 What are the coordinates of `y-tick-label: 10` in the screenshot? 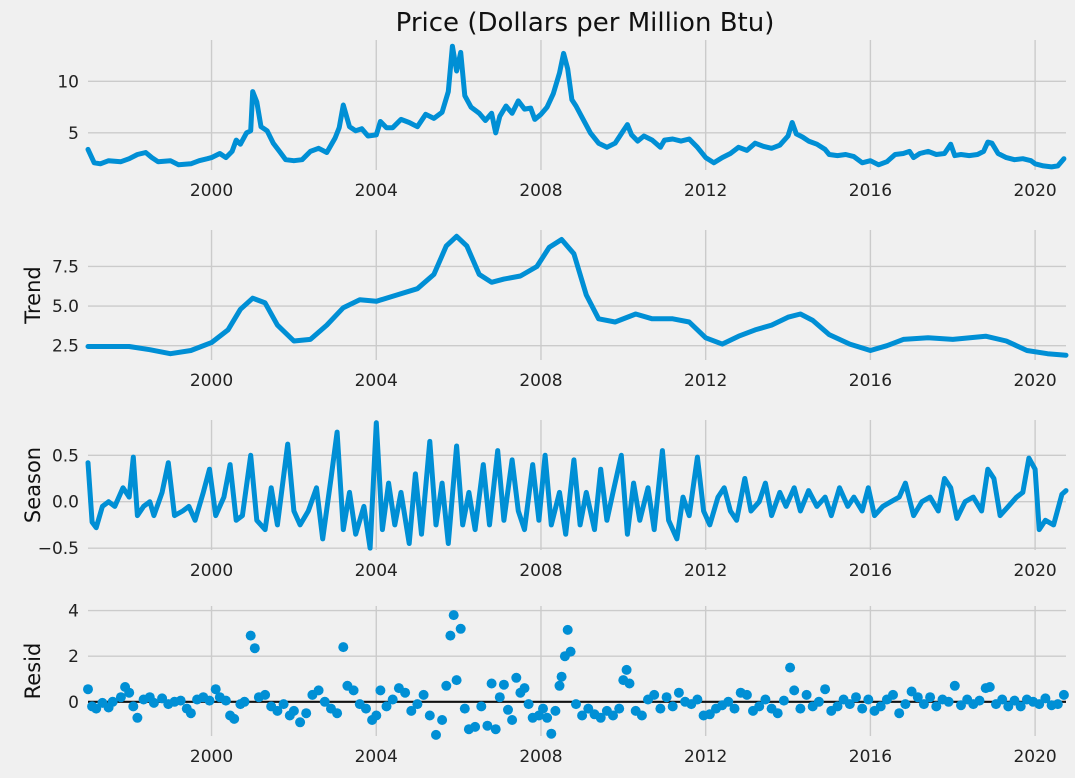 It's located at (68, 82).